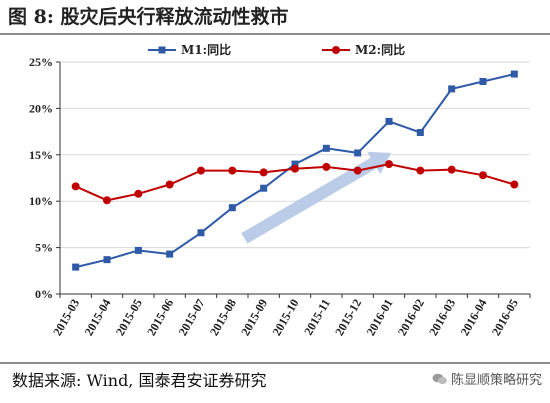 This screenshot has height=403, width=550. Describe the element at coordinates (160, 318) in the screenshot. I see `x-tick-label: 2015-06` at that location.